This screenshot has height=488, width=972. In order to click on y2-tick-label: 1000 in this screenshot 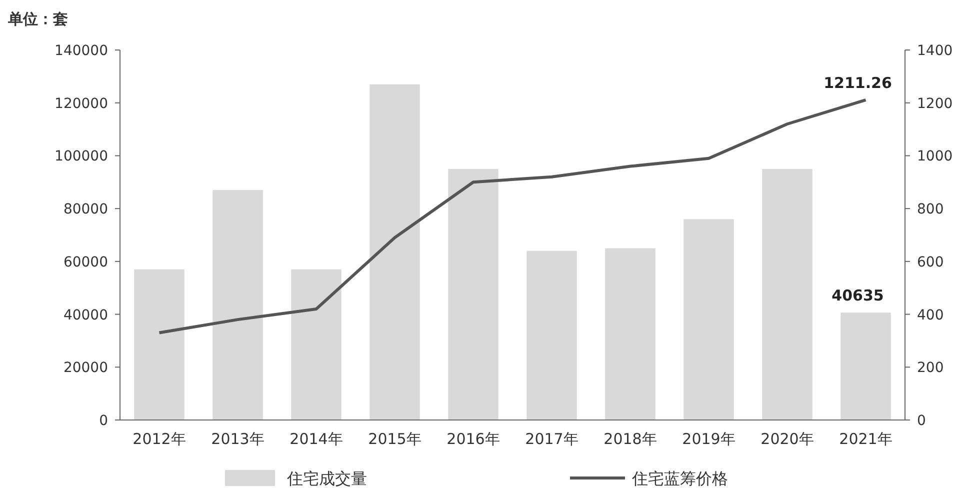, I will do `click(935, 156)`.